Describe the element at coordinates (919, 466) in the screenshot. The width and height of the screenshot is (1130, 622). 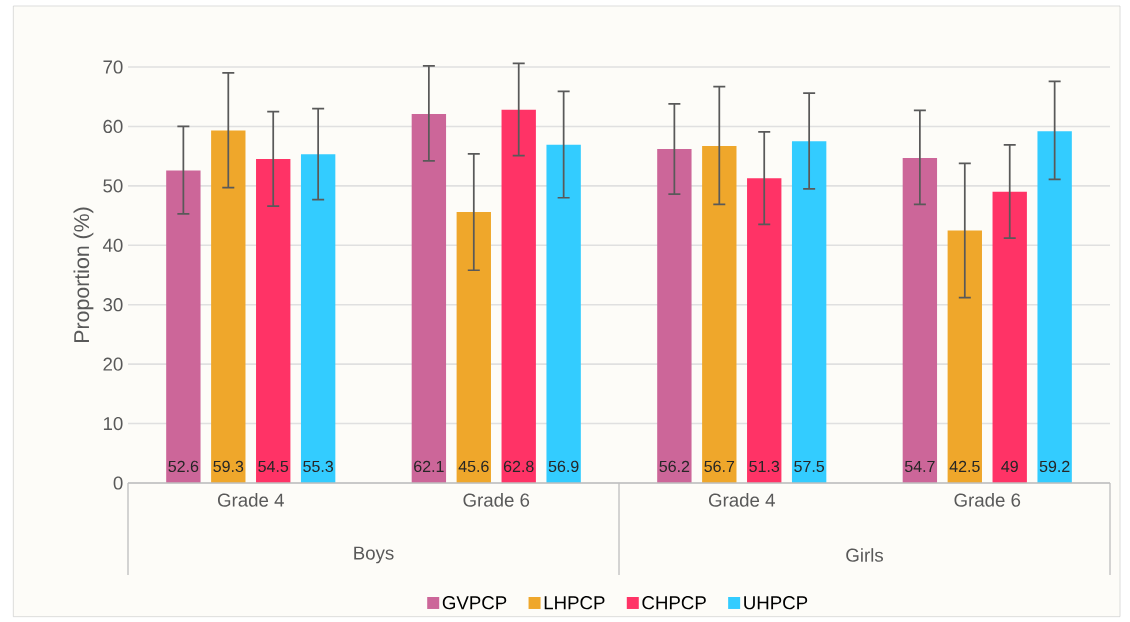
I see `data-label: 54.7` at that location.